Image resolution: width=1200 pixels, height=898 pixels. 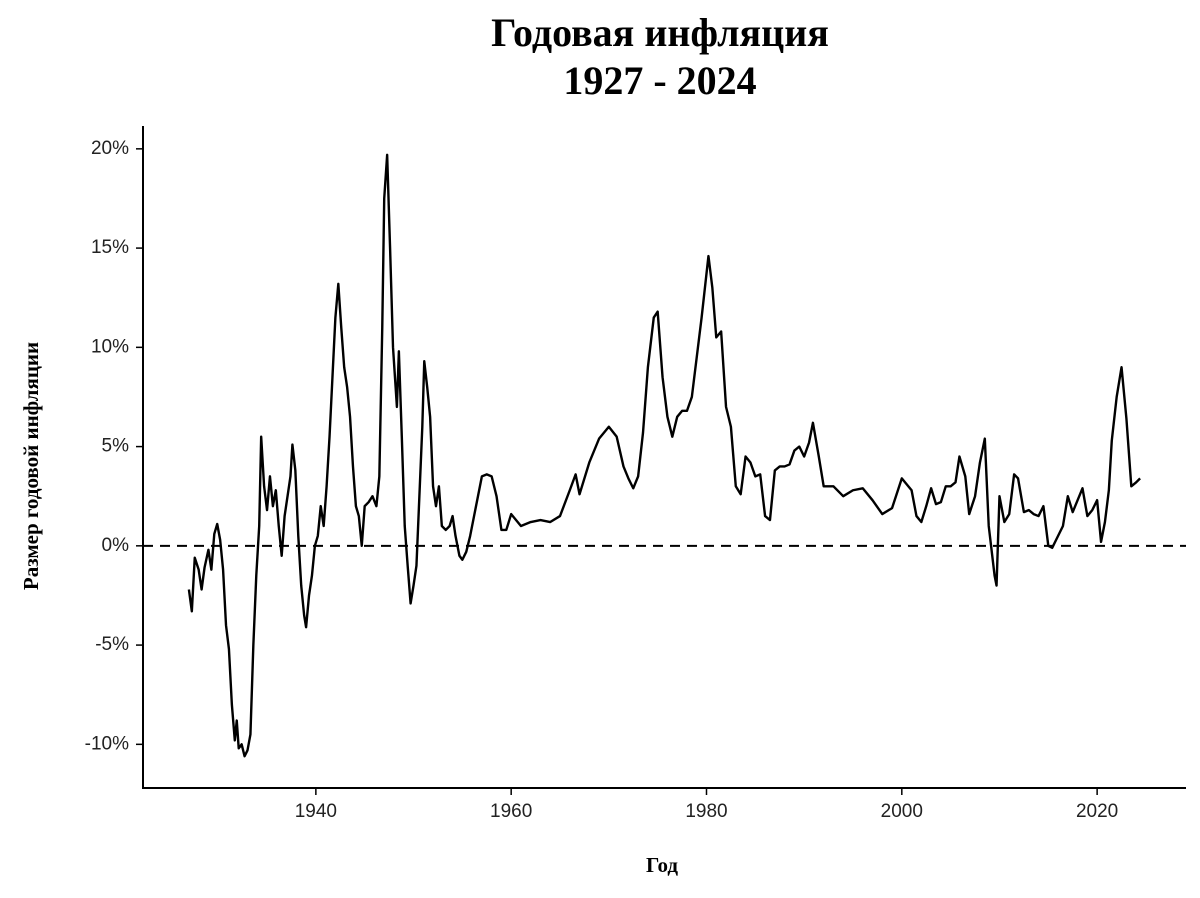 I want to click on y-tick-label: -10%, so click(x=107, y=743).